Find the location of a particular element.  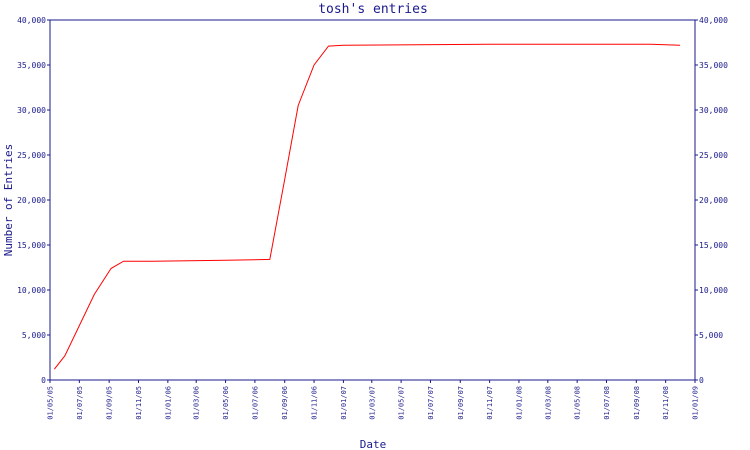

x-tick-label: 01/07/07 is located at coordinates (431, 403).